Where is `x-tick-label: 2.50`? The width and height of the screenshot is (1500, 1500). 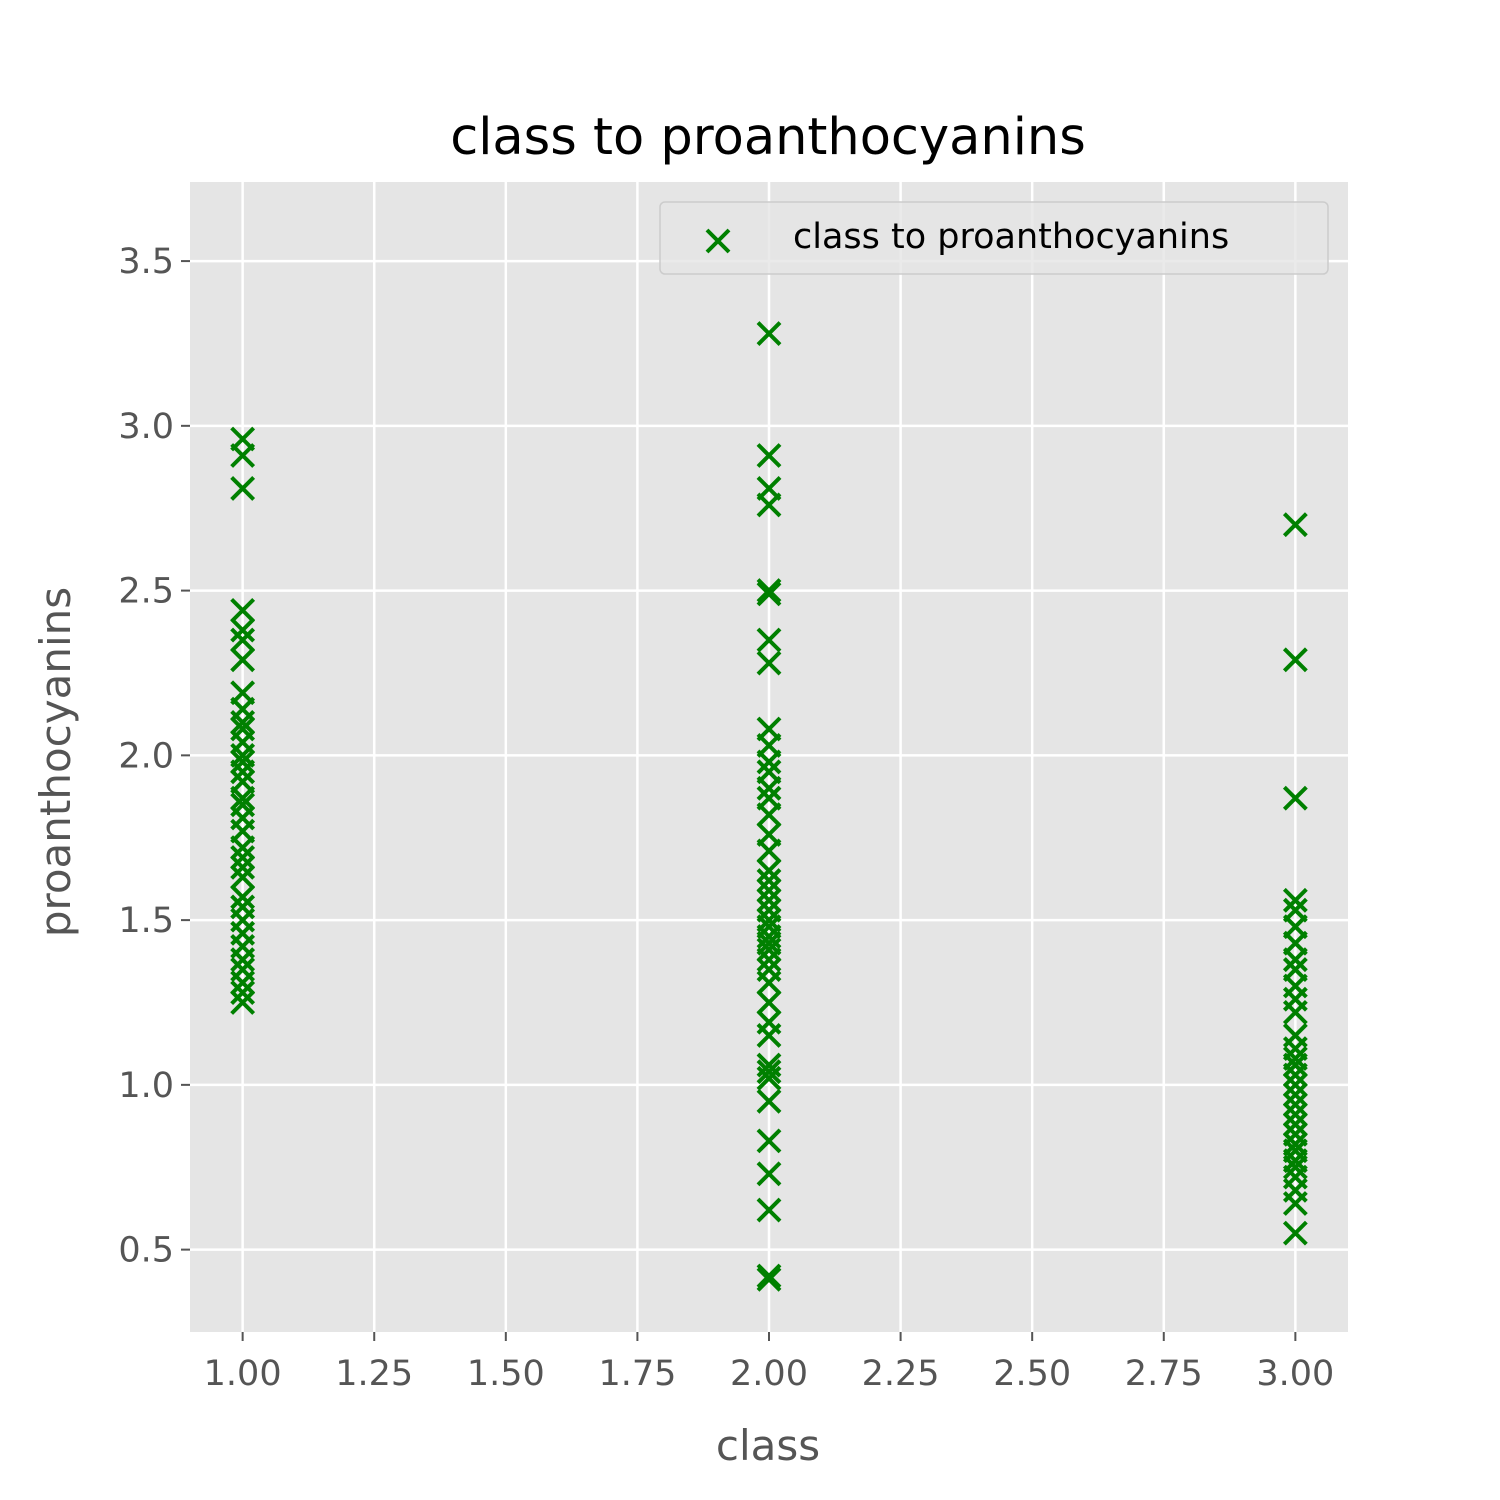
x-tick-label: 2.50 is located at coordinates (1032, 1374).